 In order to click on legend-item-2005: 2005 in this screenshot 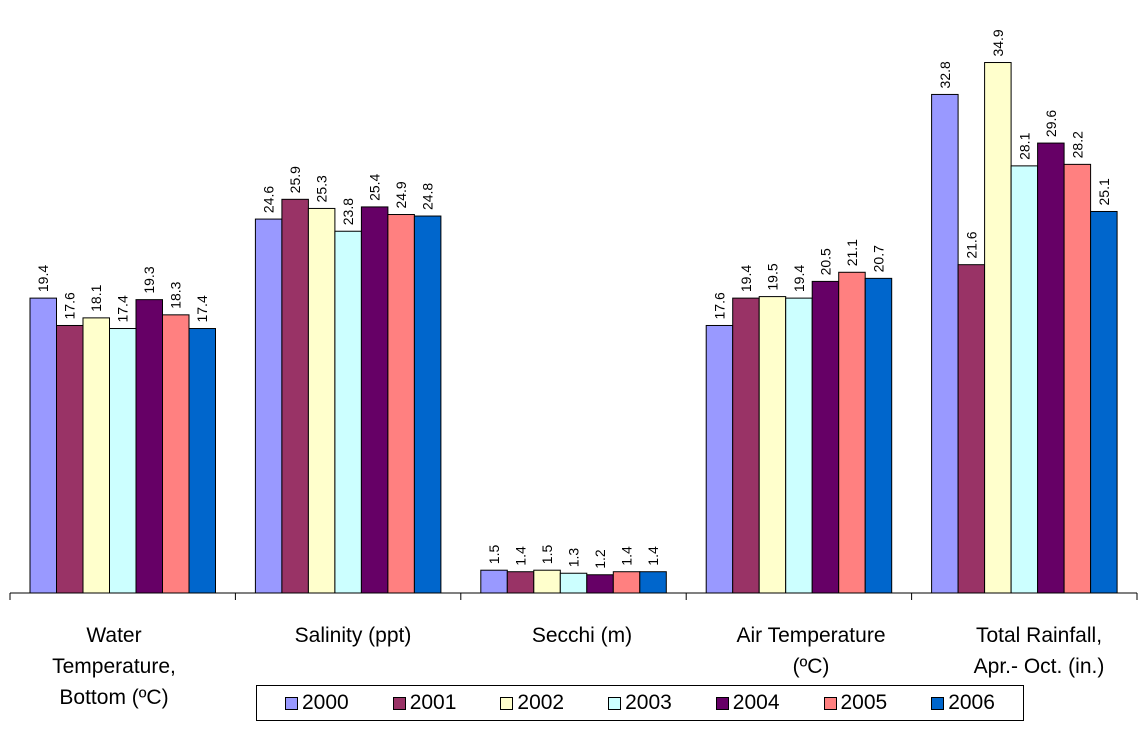, I will do `click(855, 703)`.